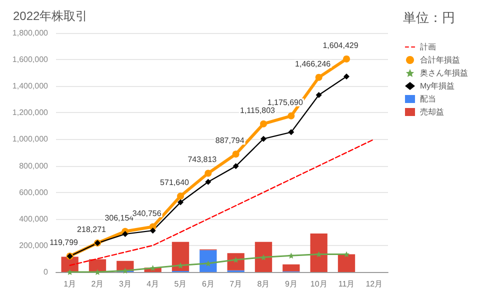  Describe the element at coordinates (203, 159) in the screenshot. I see `data-label: 743,813` at that location.